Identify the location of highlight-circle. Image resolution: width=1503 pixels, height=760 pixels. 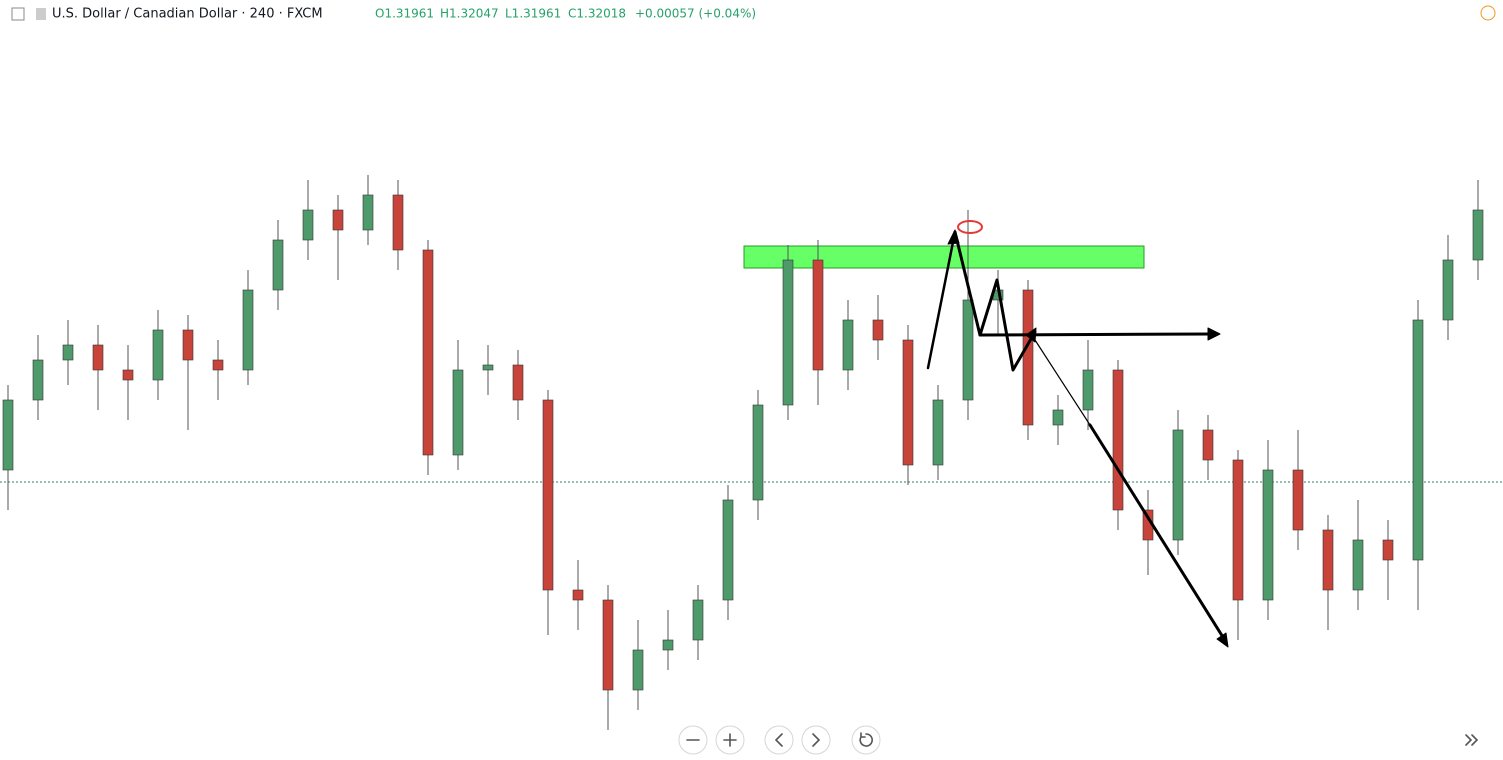
(970, 227).